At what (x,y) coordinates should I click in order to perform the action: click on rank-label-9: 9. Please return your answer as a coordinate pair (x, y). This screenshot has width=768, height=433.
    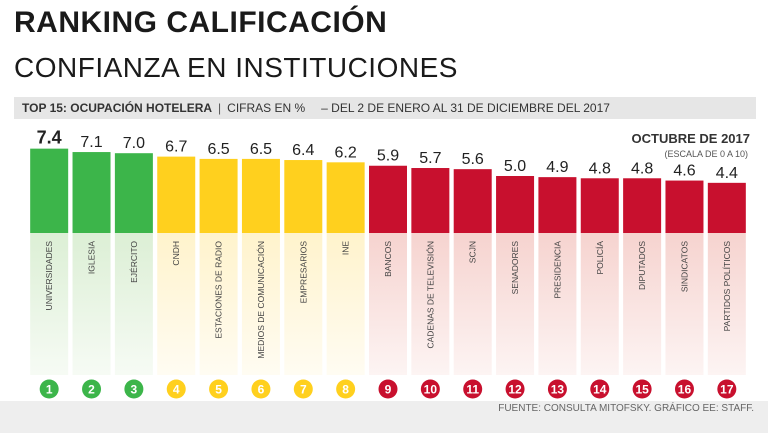
    Looking at the image, I should click on (388, 390).